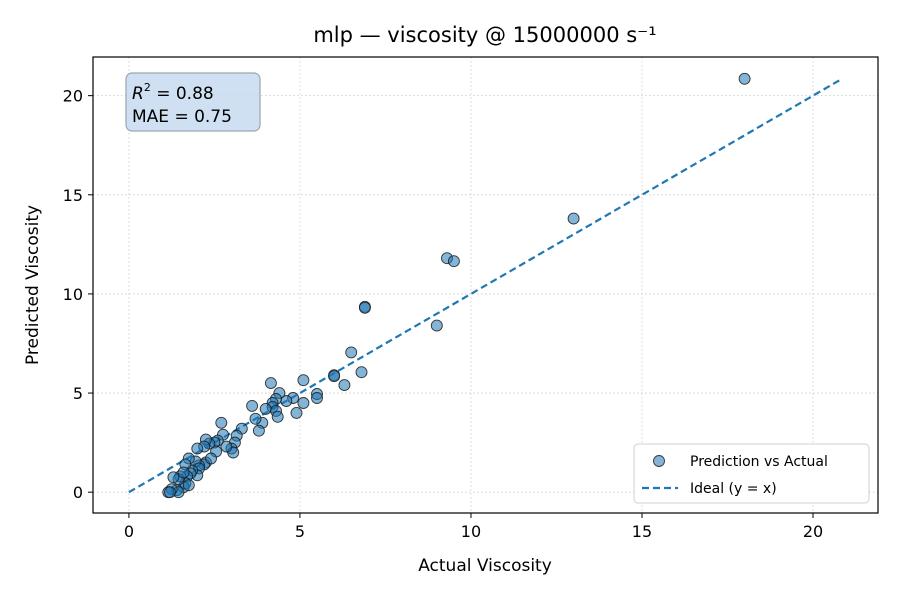 This screenshot has width=900, height=604. Describe the element at coordinates (73, 96) in the screenshot. I see `y-tick-label: 20` at that location.